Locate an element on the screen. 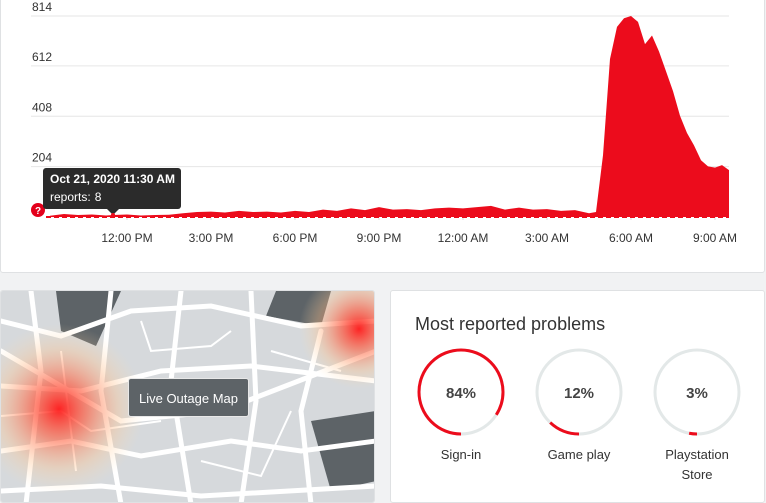 This screenshot has width=766, height=503. tooltip-label: reports: is located at coordinates (70, 197).